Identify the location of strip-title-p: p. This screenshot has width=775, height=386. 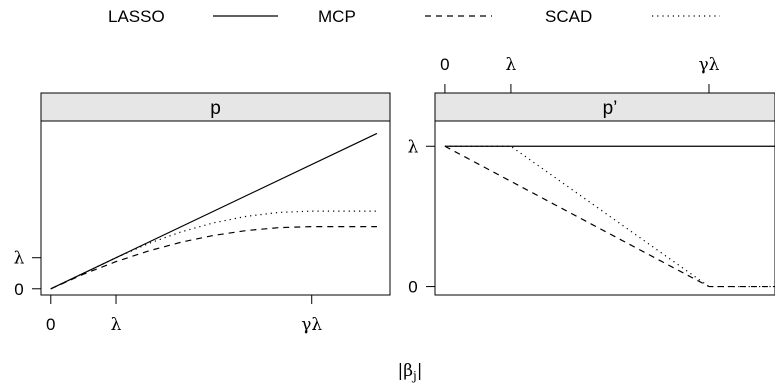
(215, 108).